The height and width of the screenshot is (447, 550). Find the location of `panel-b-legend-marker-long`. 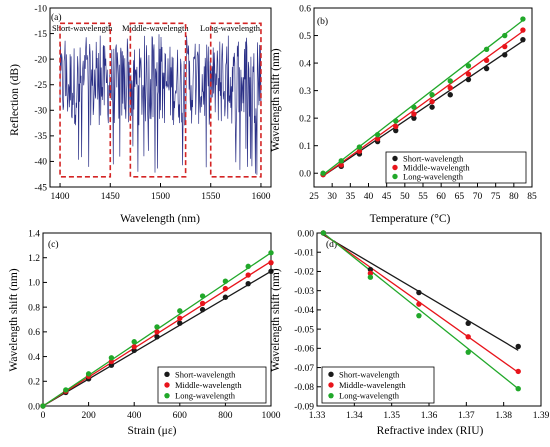

panel-b-legend-marker-long is located at coordinates (395, 176).